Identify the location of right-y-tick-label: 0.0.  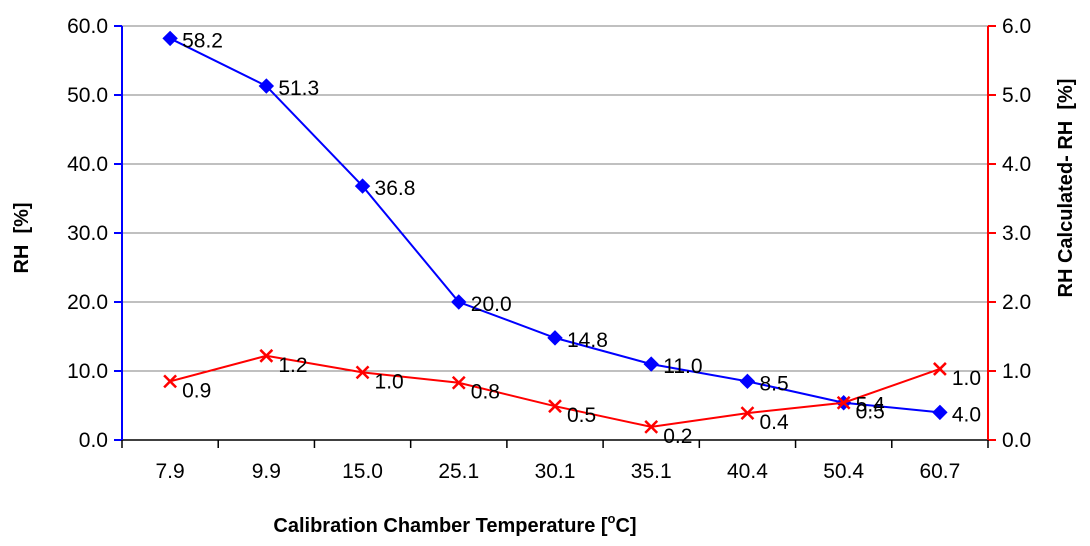
(1016, 440).